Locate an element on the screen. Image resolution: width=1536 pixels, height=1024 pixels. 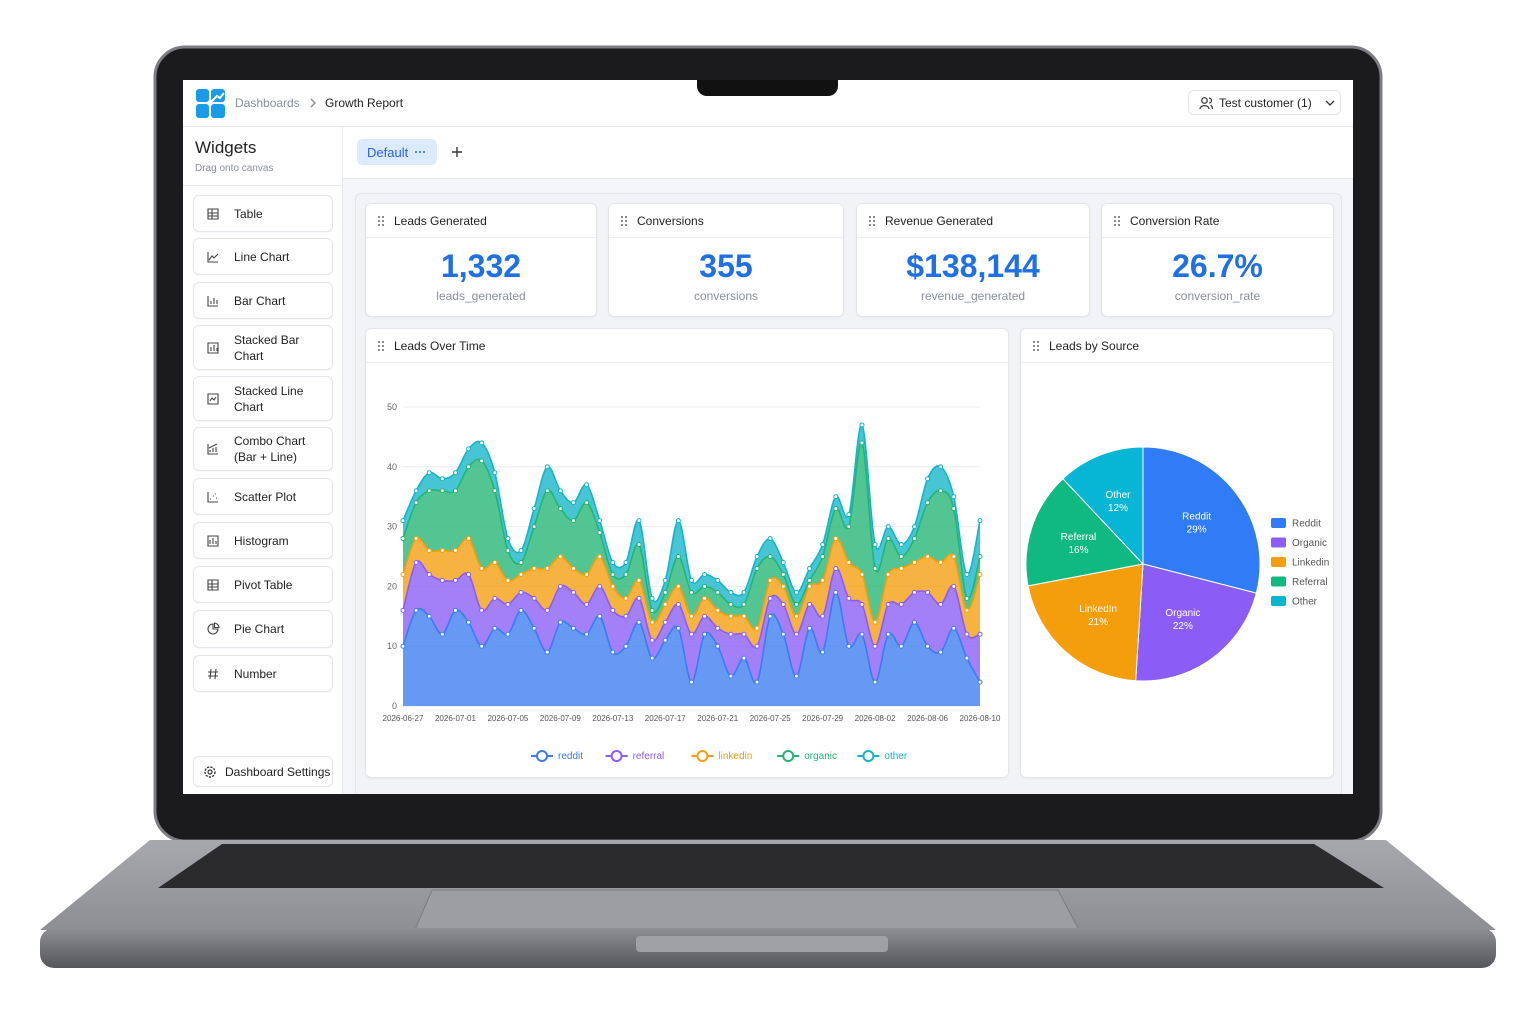
tab-bar: Default is located at coordinates (848, 153).